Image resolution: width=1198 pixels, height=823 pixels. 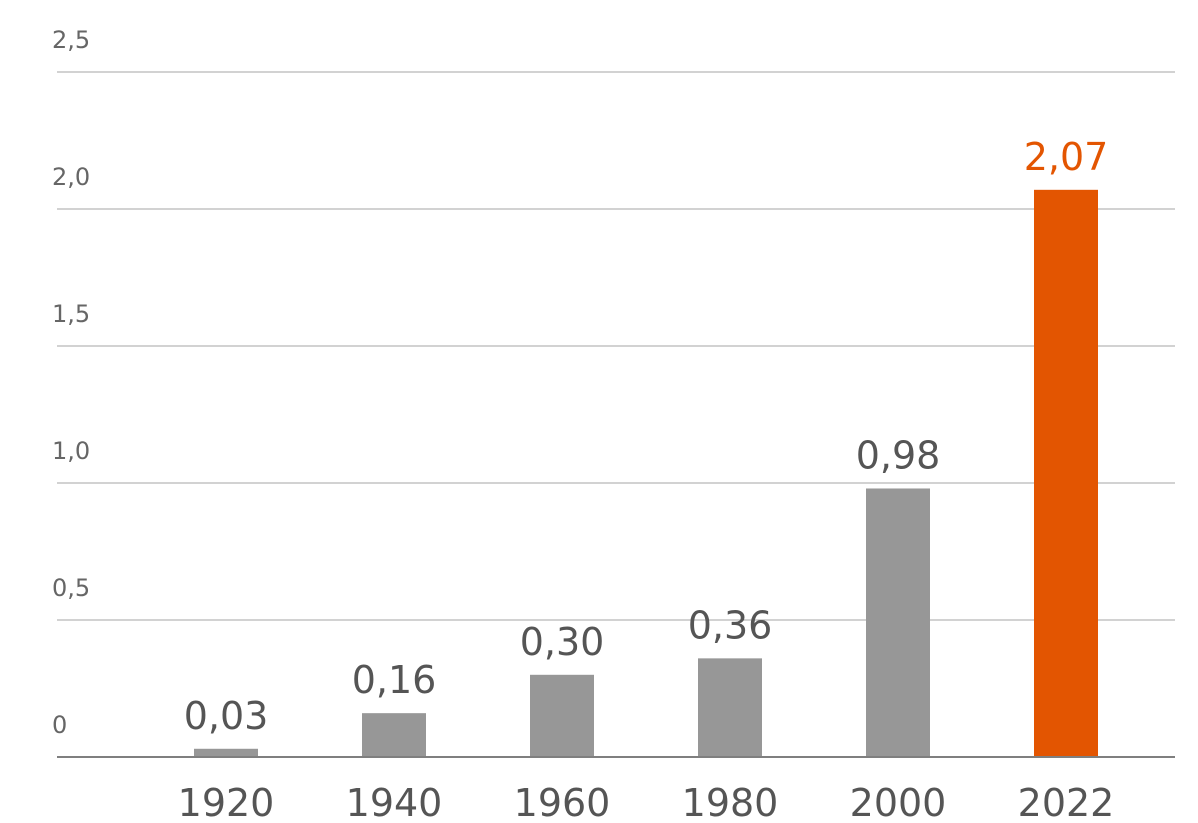 What do you see at coordinates (71, 40) in the screenshot?
I see `y-tick-label: 2,5` at bounding box center [71, 40].